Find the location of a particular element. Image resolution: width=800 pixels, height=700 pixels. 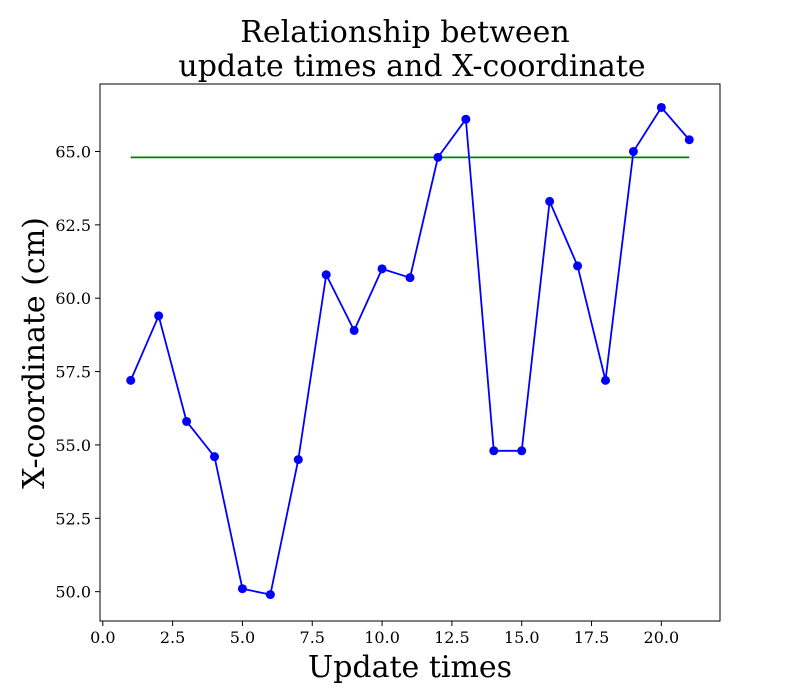

y-axis-label: X-coordinate (cm) is located at coordinates (34, 353).